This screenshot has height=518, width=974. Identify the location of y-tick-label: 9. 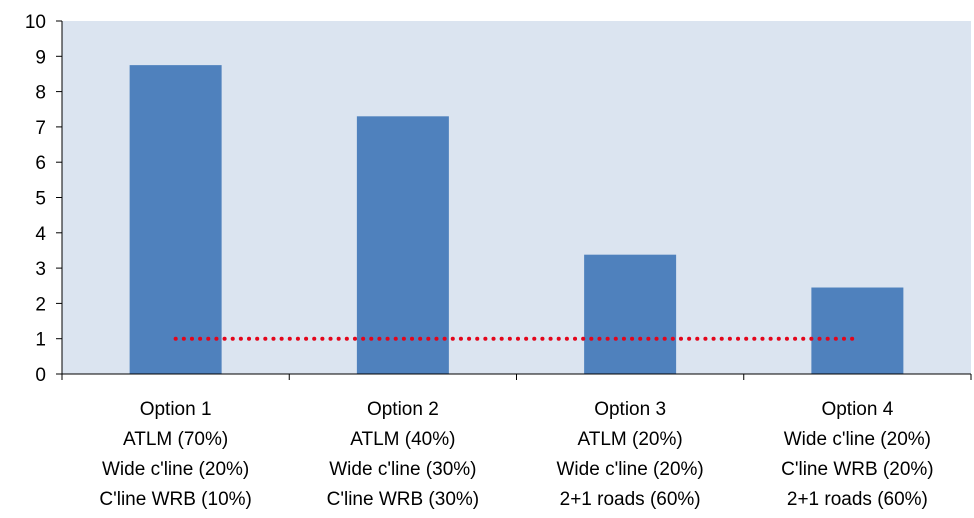
(40, 57).